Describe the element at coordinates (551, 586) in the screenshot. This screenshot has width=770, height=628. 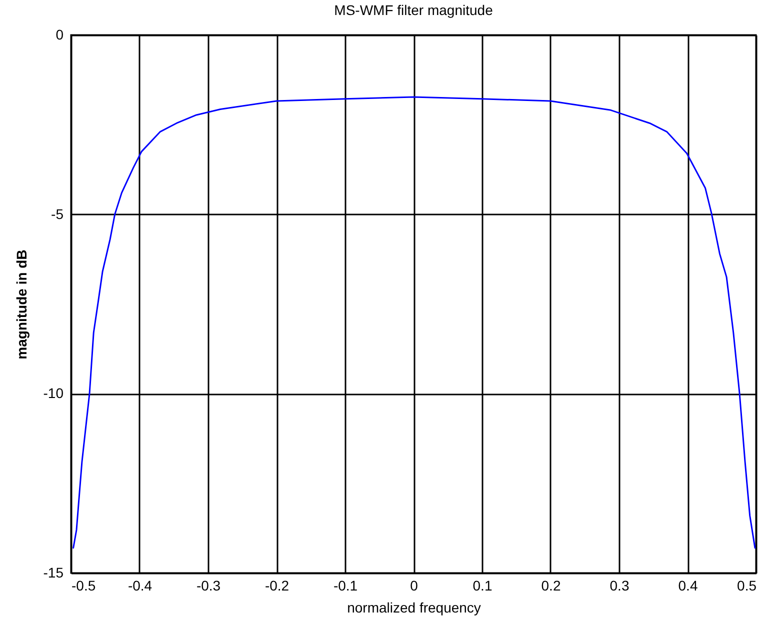
I see `x-tick-label: 0.2` at that location.